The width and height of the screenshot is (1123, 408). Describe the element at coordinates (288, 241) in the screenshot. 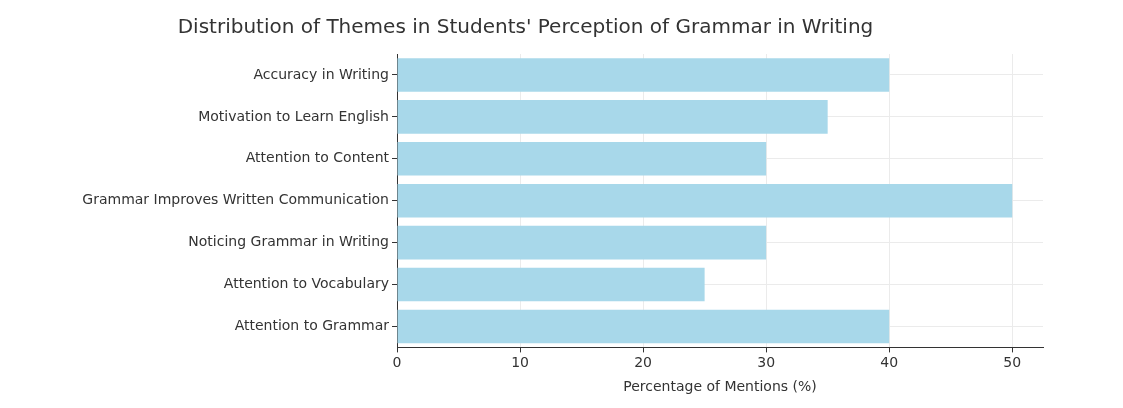

I see `y-tick-label: Noticing Grammar in Writing` at that location.